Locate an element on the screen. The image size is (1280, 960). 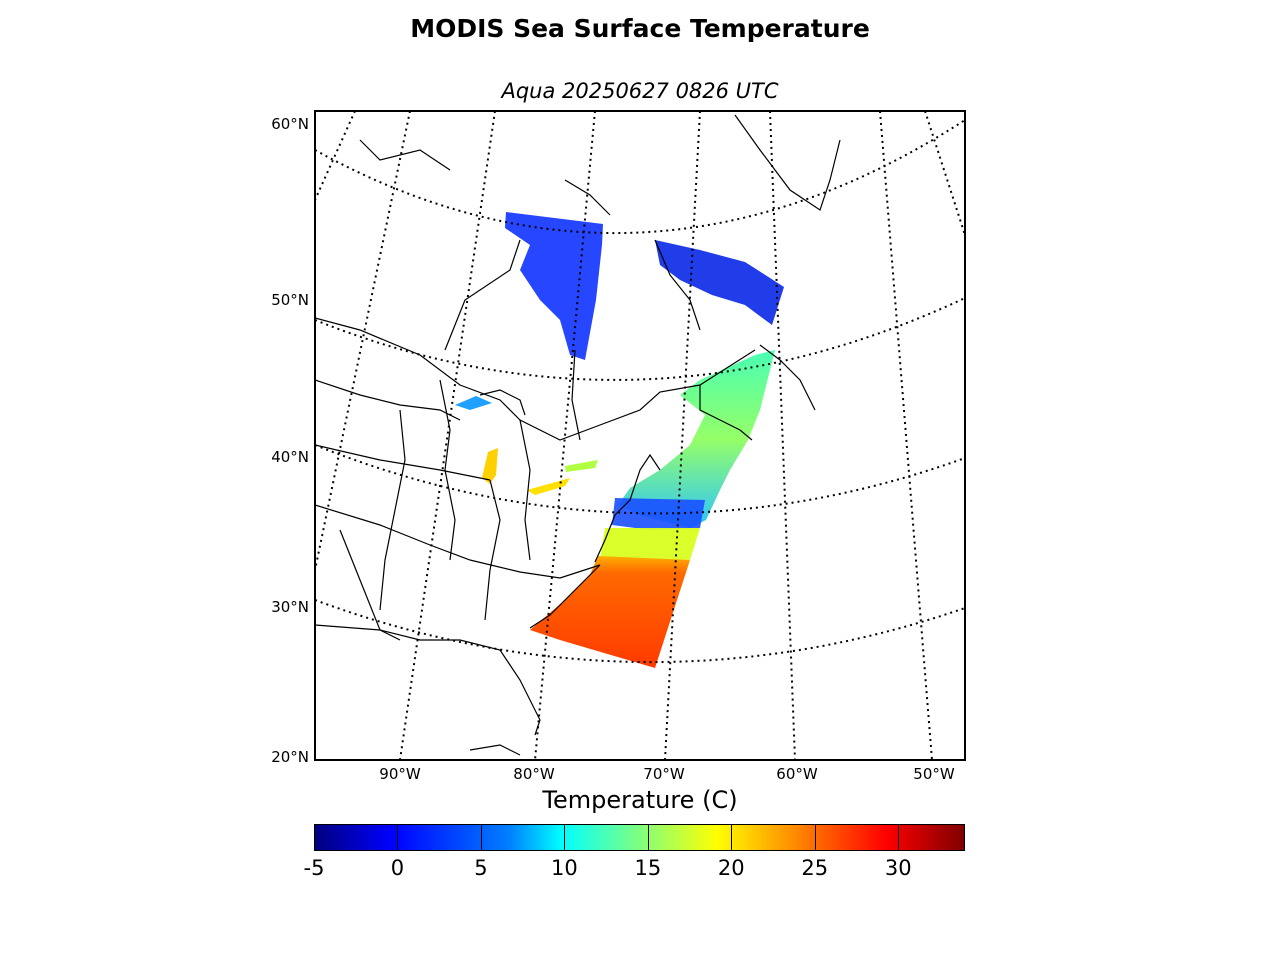
colorbar-tick-label: 10 is located at coordinates (564, 868).